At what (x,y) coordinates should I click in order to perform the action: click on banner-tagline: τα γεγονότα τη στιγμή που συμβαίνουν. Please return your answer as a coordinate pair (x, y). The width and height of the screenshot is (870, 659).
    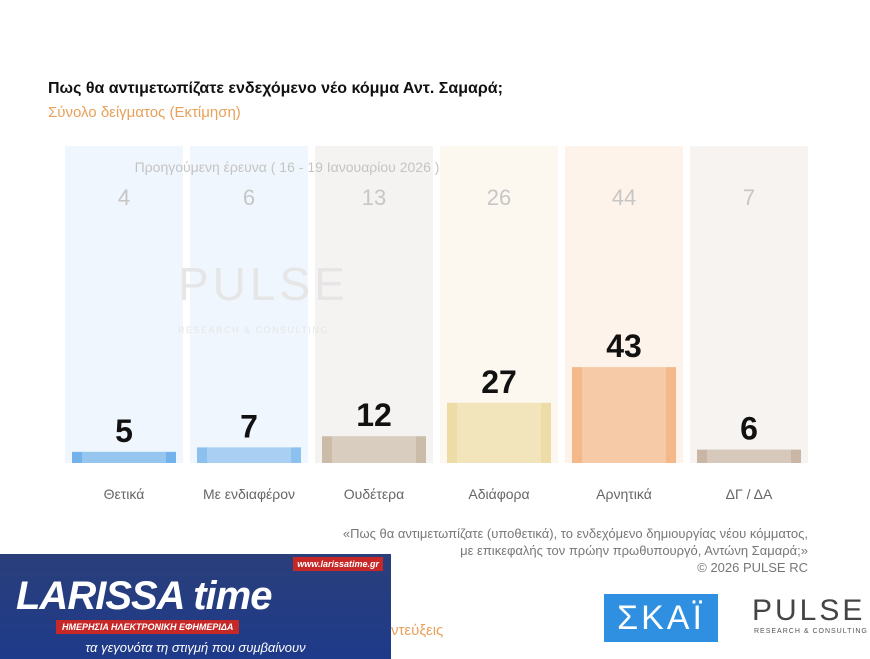
    Looking at the image, I should click on (195, 647).